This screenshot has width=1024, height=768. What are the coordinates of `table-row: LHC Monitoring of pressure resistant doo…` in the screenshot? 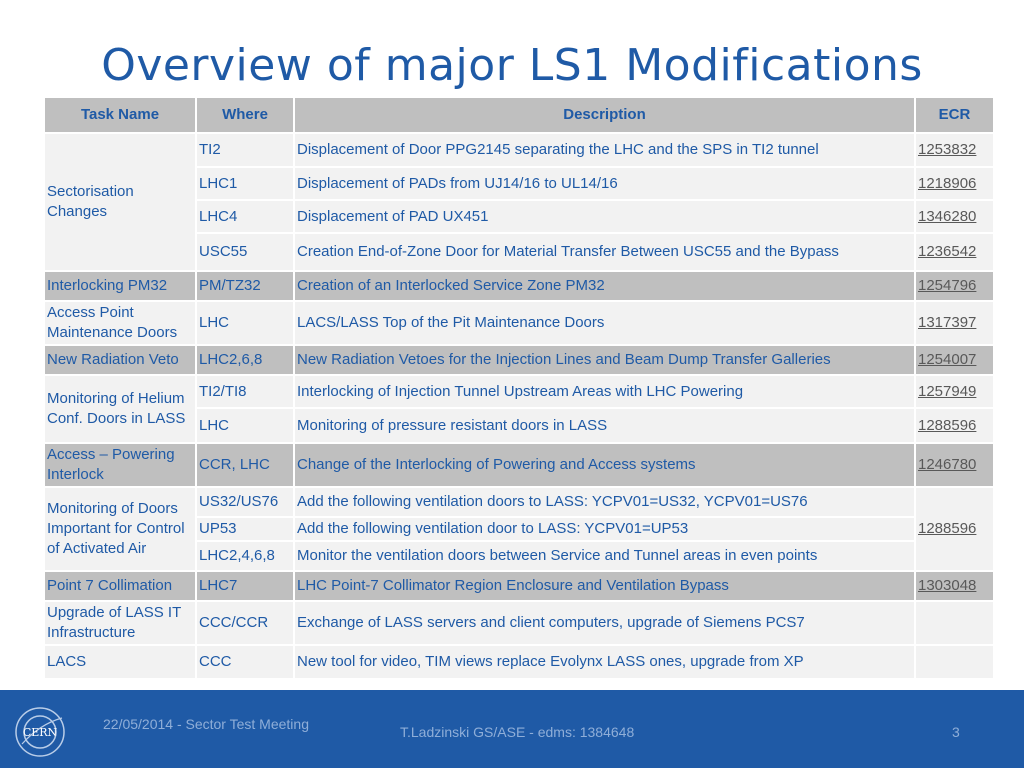 It's located at (519, 425).